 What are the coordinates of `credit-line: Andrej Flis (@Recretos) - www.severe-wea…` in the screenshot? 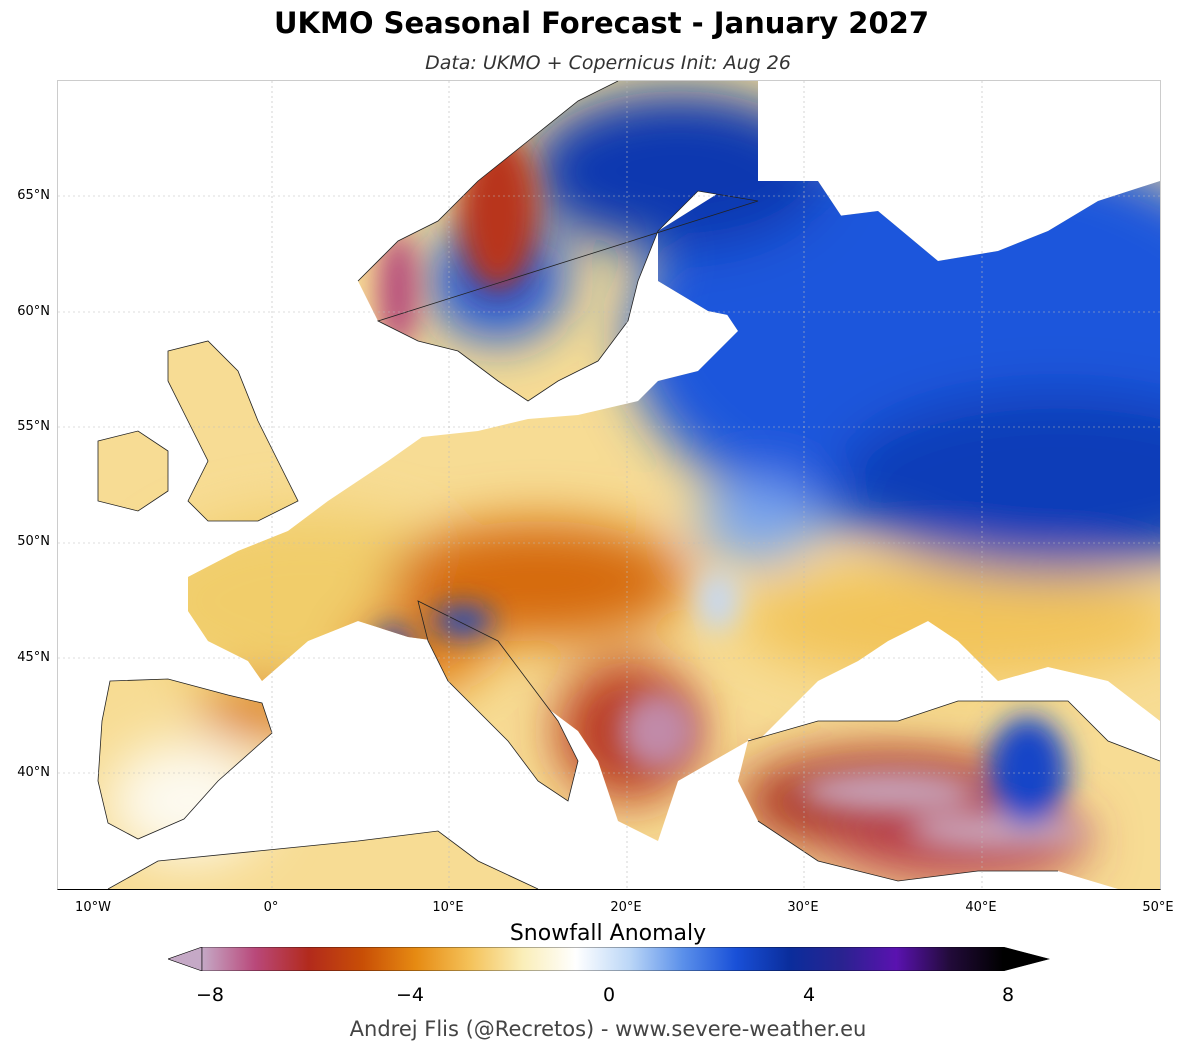 It's located at (608, 1029).